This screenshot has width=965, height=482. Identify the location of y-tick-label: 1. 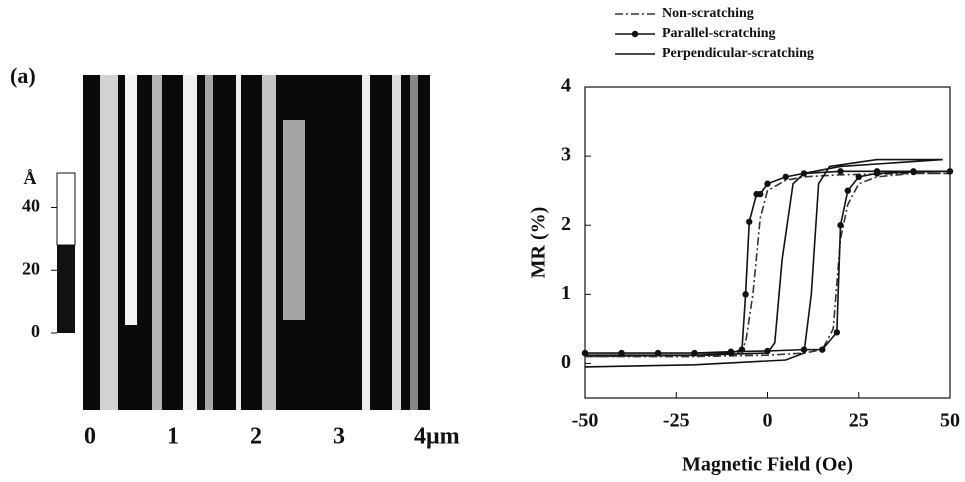
(566, 293).